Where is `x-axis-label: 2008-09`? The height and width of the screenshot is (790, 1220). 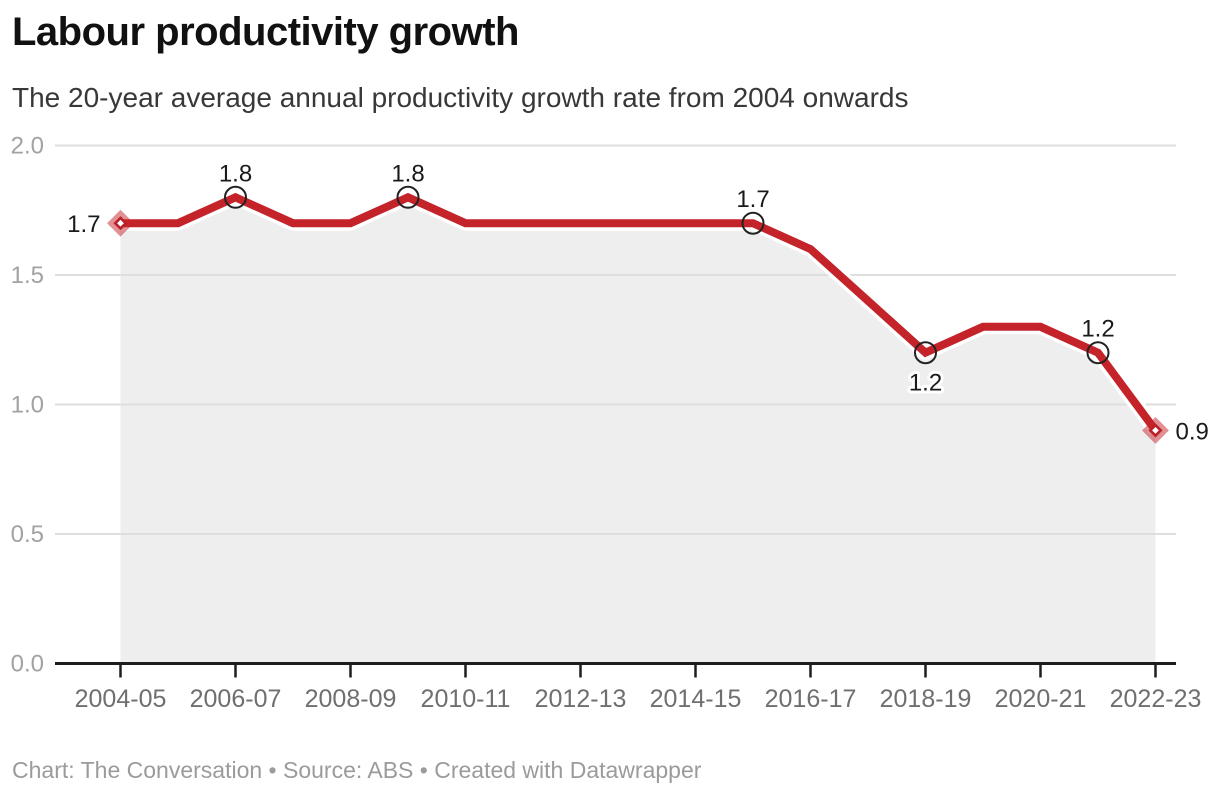 x-axis-label: 2008-09 is located at coordinates (351, 699).